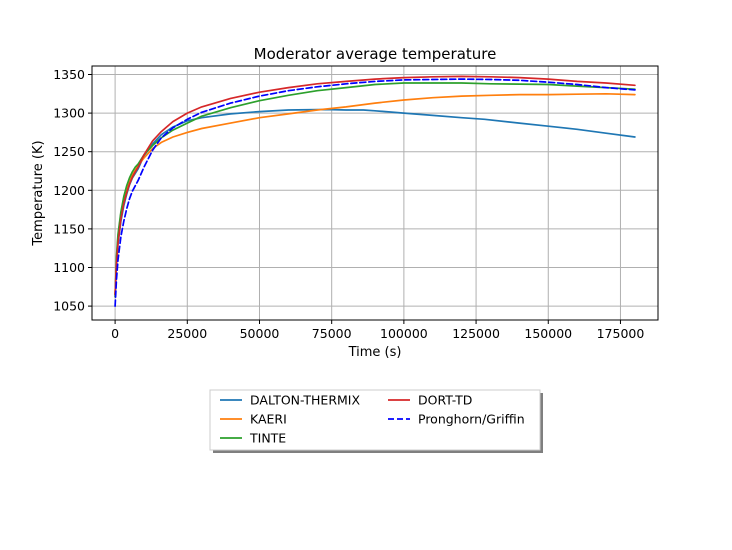  I want to click on x-tick-label: 150000, so click(548, 333).